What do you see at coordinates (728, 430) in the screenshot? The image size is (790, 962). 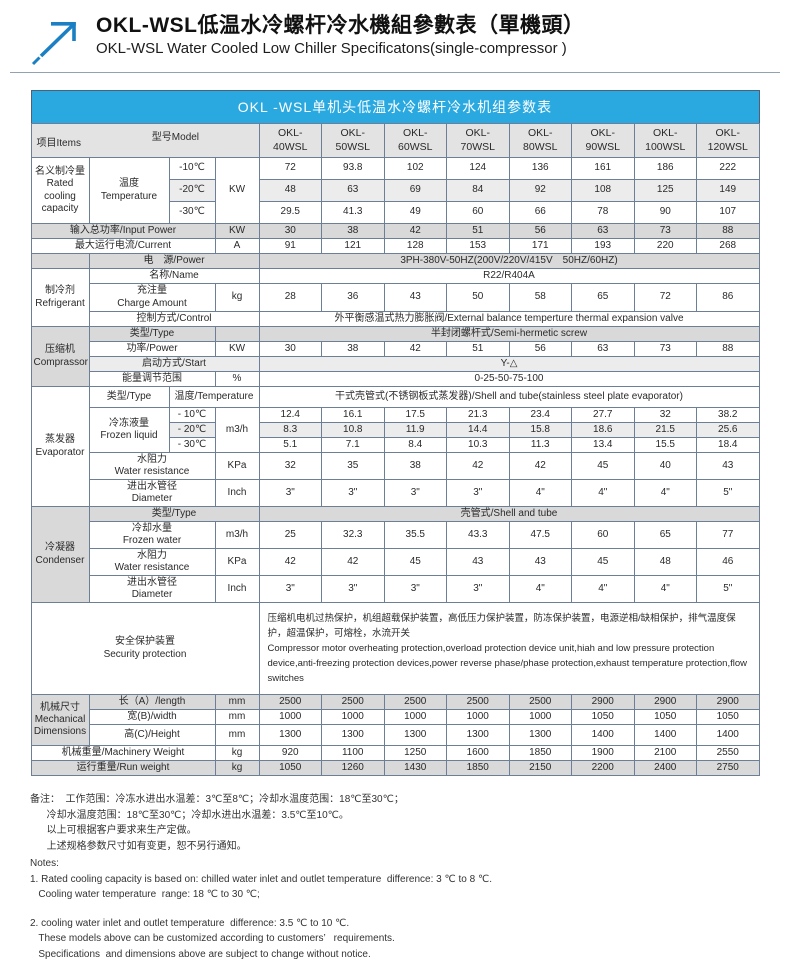 I see `value-cell: 25.6` at bounding box center [728, 430].